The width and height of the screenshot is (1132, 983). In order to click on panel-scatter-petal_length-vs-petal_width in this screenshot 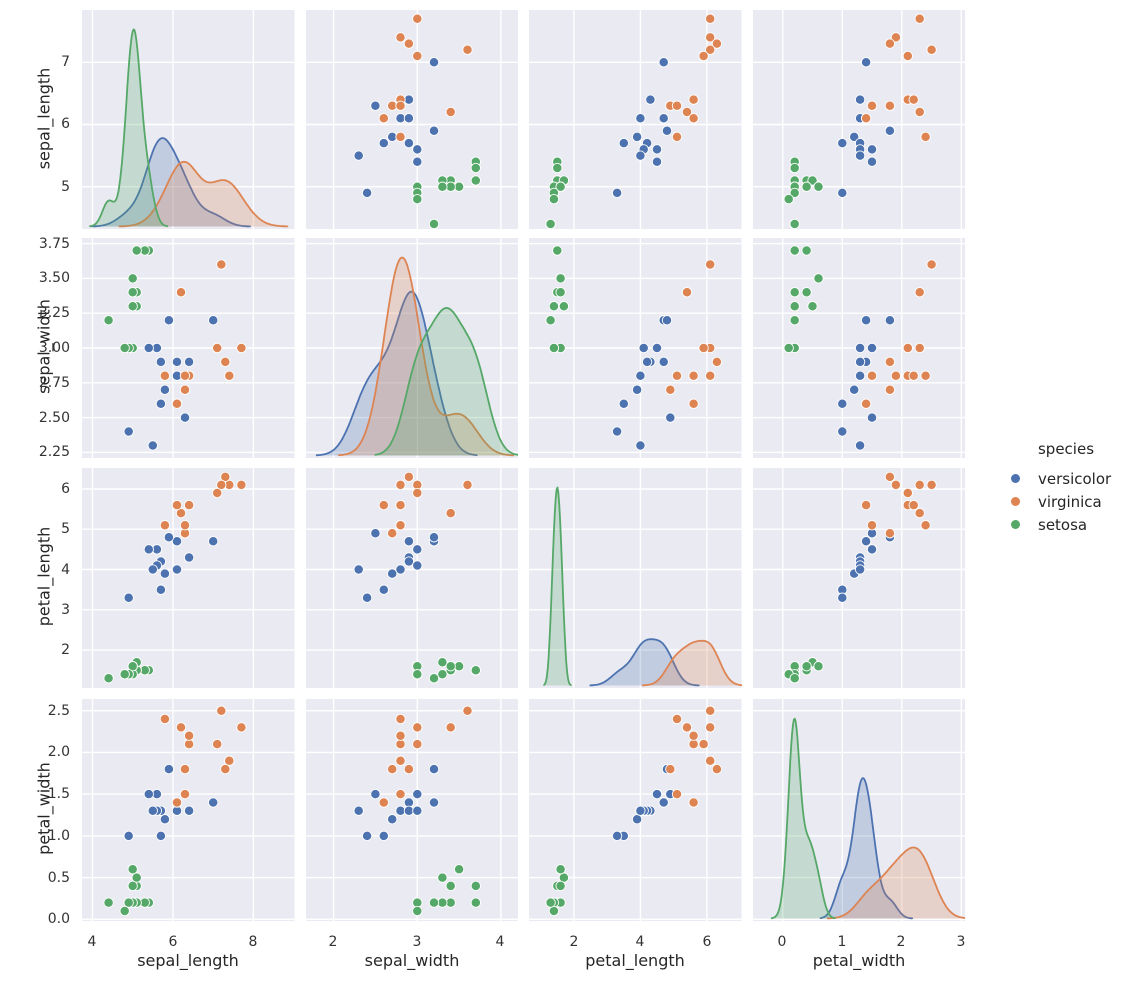, I will do `click(858, 578)`.